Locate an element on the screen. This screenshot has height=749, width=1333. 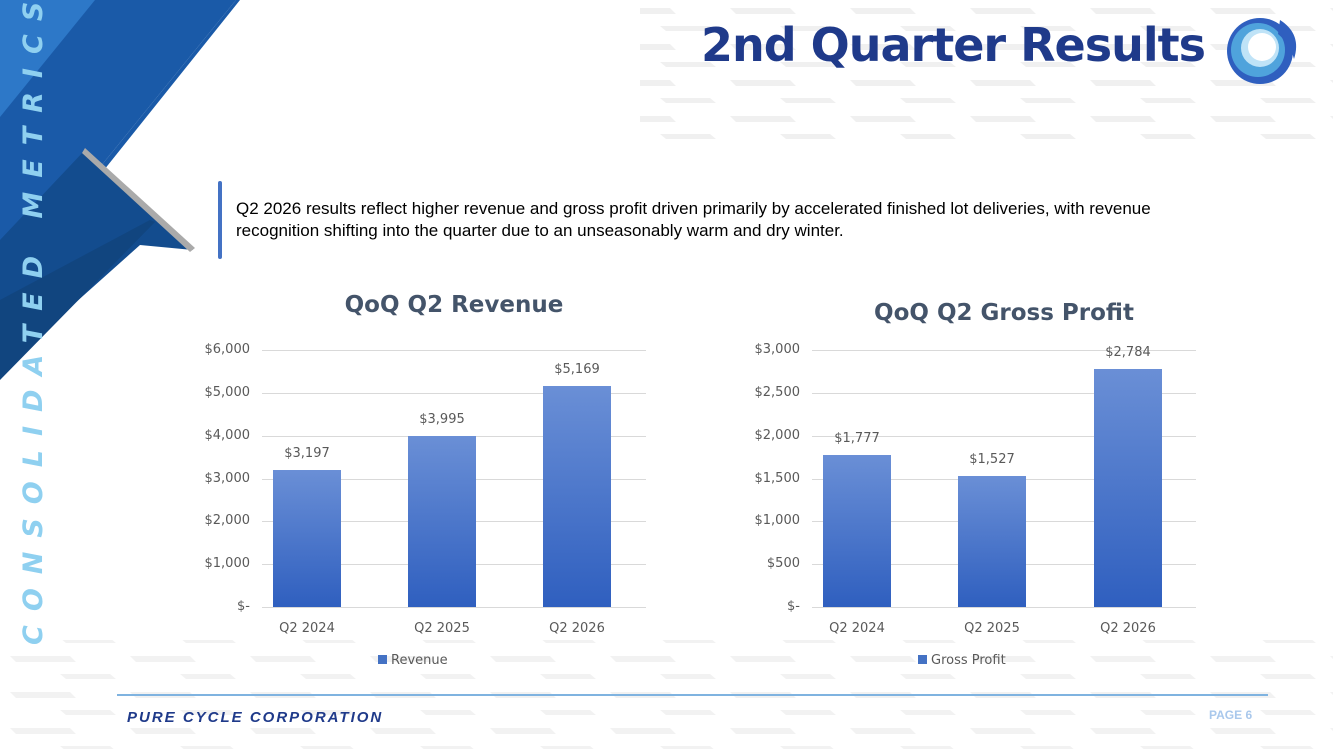
chart-title: QoQ Q2 Gross Profit is located at coordinates (1004, 313).